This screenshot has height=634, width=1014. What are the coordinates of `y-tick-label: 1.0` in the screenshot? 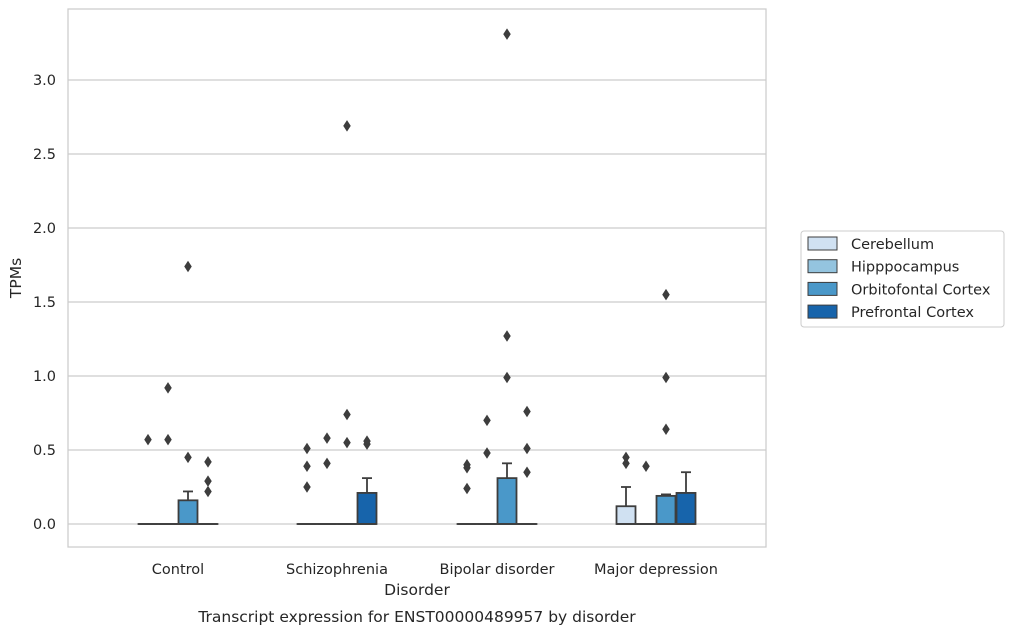 It's located at (44, 377).